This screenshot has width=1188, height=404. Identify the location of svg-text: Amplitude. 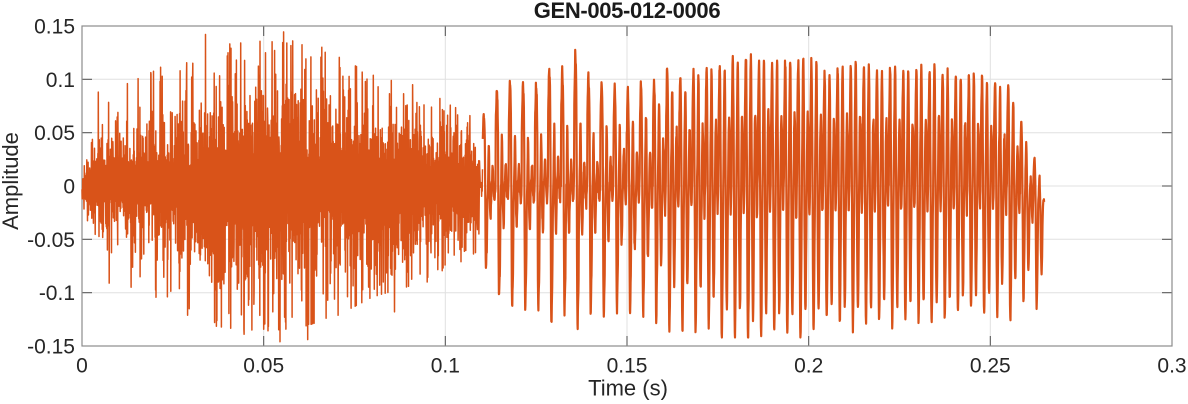
(11, 181).